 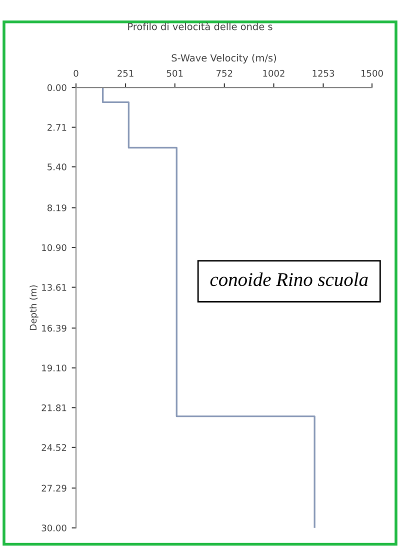 I want to click on y-tick-label: 30.00, so click(x=54, y=528).